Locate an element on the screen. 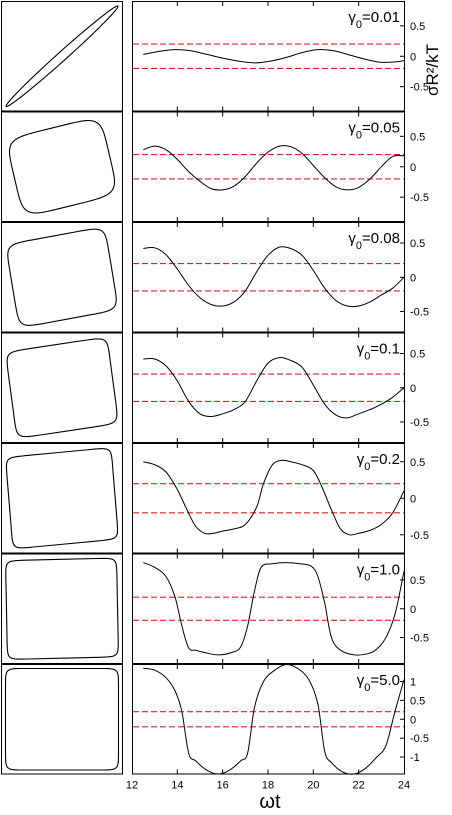 This screenshot has height=815, width=452. panel-6: 0.5 0 -0.5 γ0=1.0 is located at coordinates (215, 608).